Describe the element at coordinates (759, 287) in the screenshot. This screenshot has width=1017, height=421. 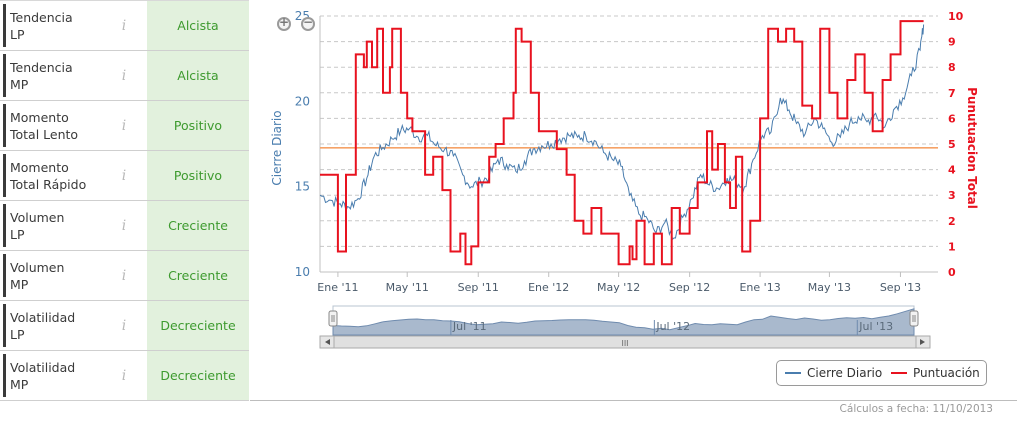
I see `x-tick-label: Ene '13` at that location.